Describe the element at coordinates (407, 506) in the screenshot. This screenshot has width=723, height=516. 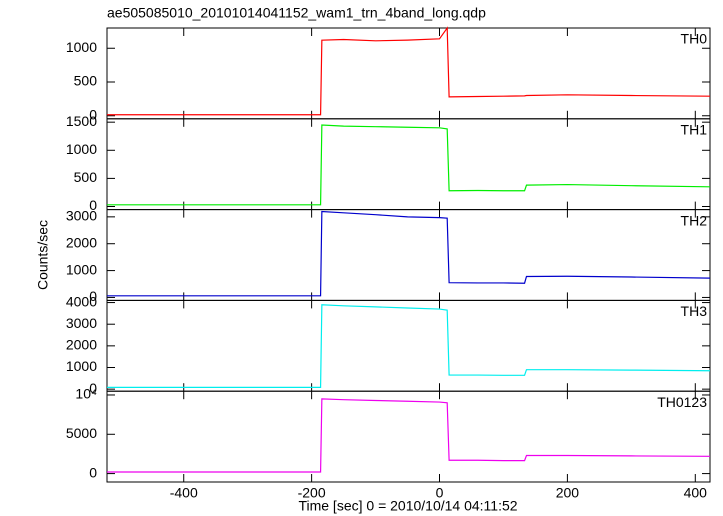
I see `x-axis-label: Time [sec] 0 = 2010/10/14 04:11:52` at that location.